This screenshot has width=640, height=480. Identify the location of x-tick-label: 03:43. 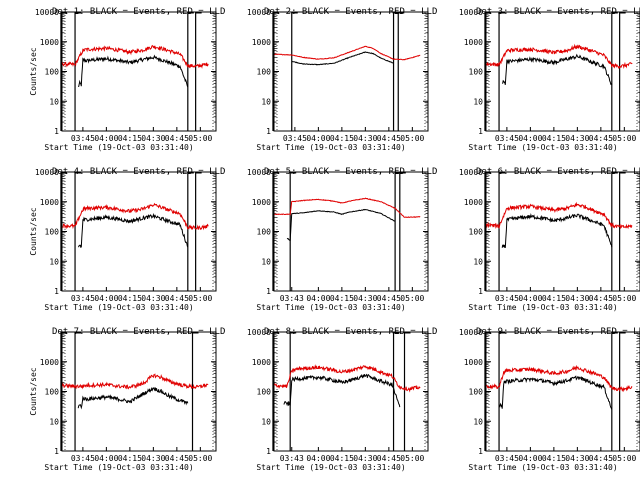
(292, 458).